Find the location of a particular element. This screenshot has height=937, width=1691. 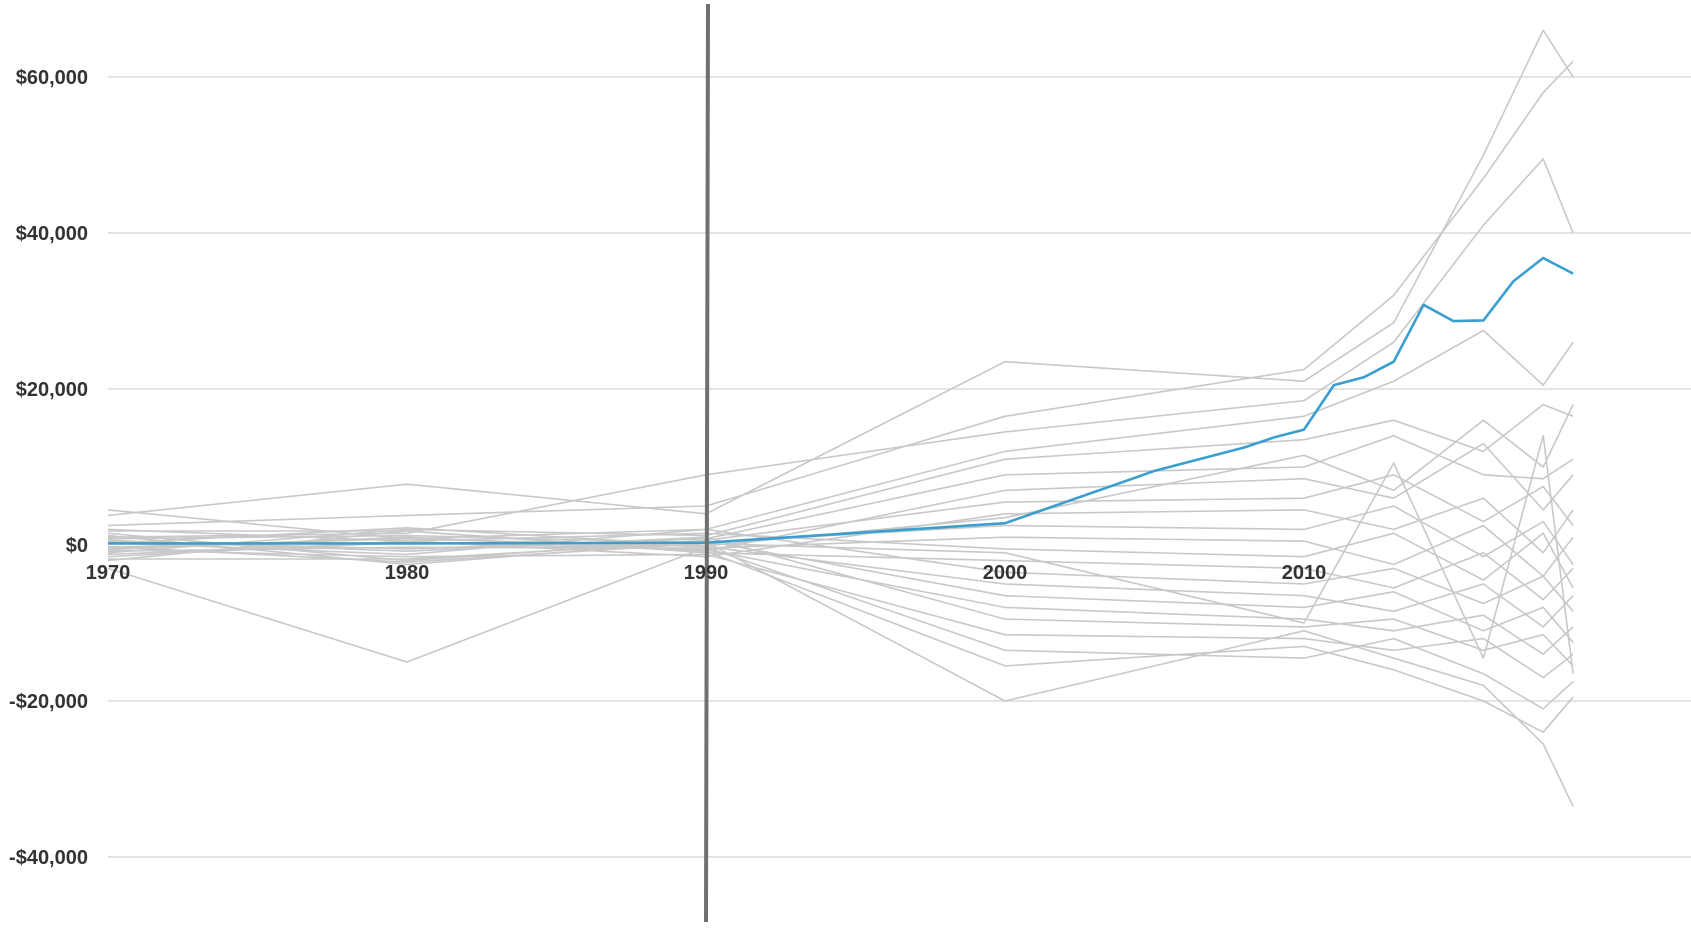

reference-line-1990 is located at coordinates (707, 463).